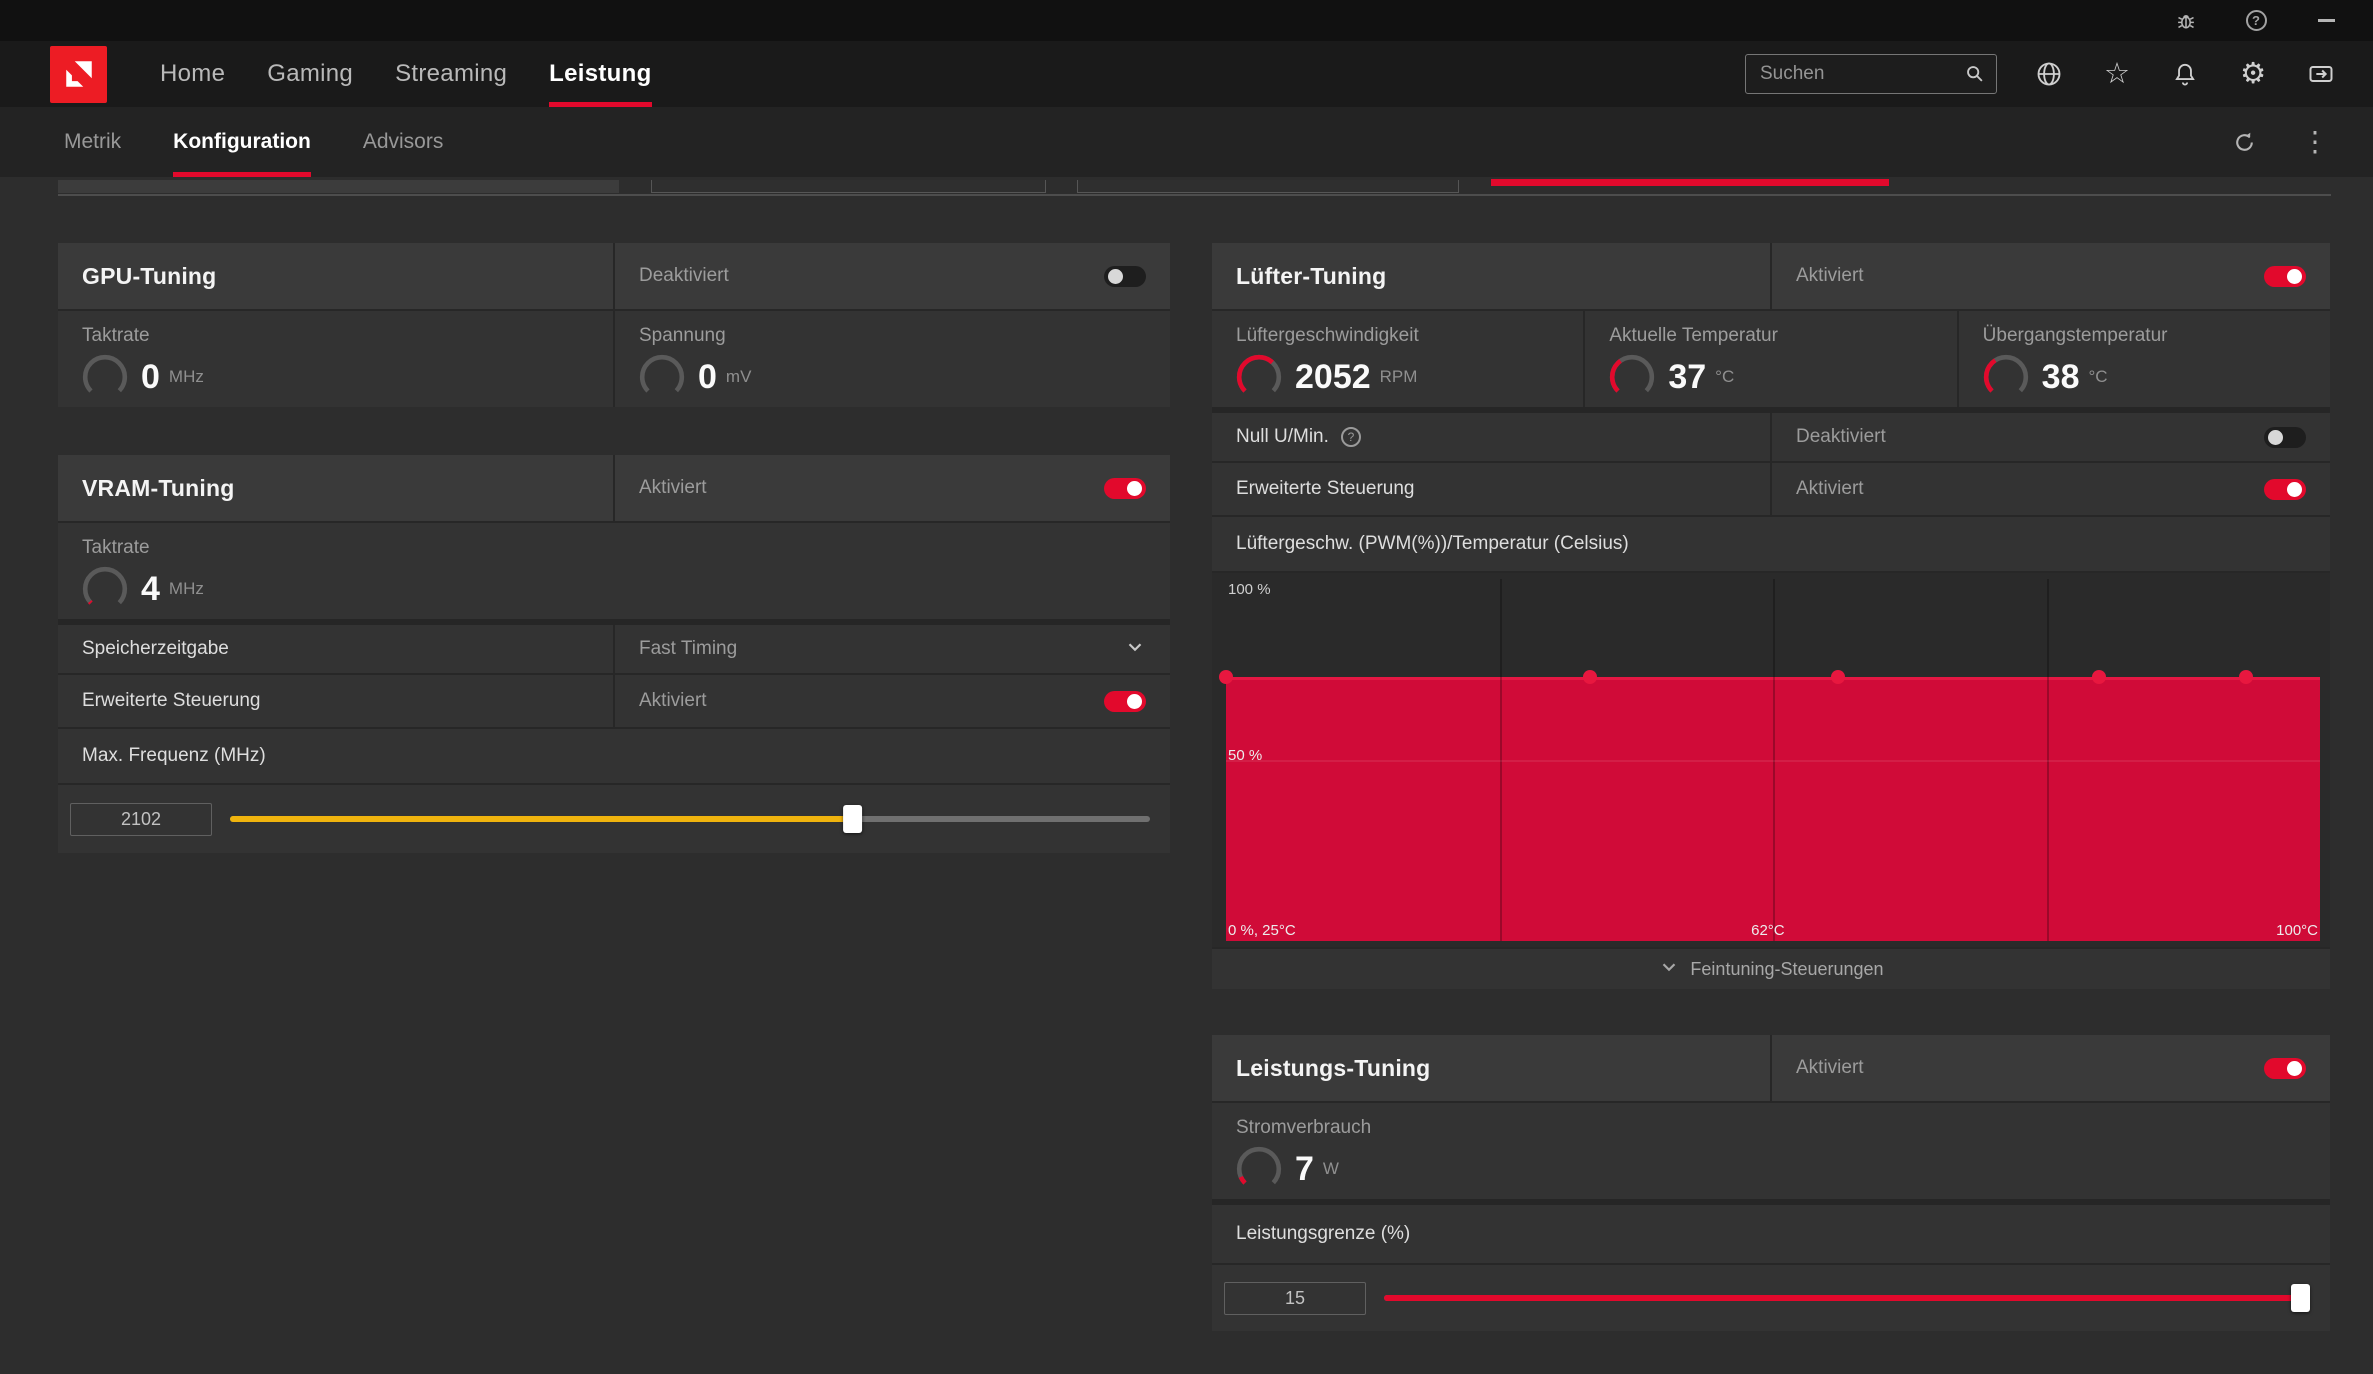 This screenshot has width=2373, height=1374. I want to click on minimize-icon, so click(2326, 21).